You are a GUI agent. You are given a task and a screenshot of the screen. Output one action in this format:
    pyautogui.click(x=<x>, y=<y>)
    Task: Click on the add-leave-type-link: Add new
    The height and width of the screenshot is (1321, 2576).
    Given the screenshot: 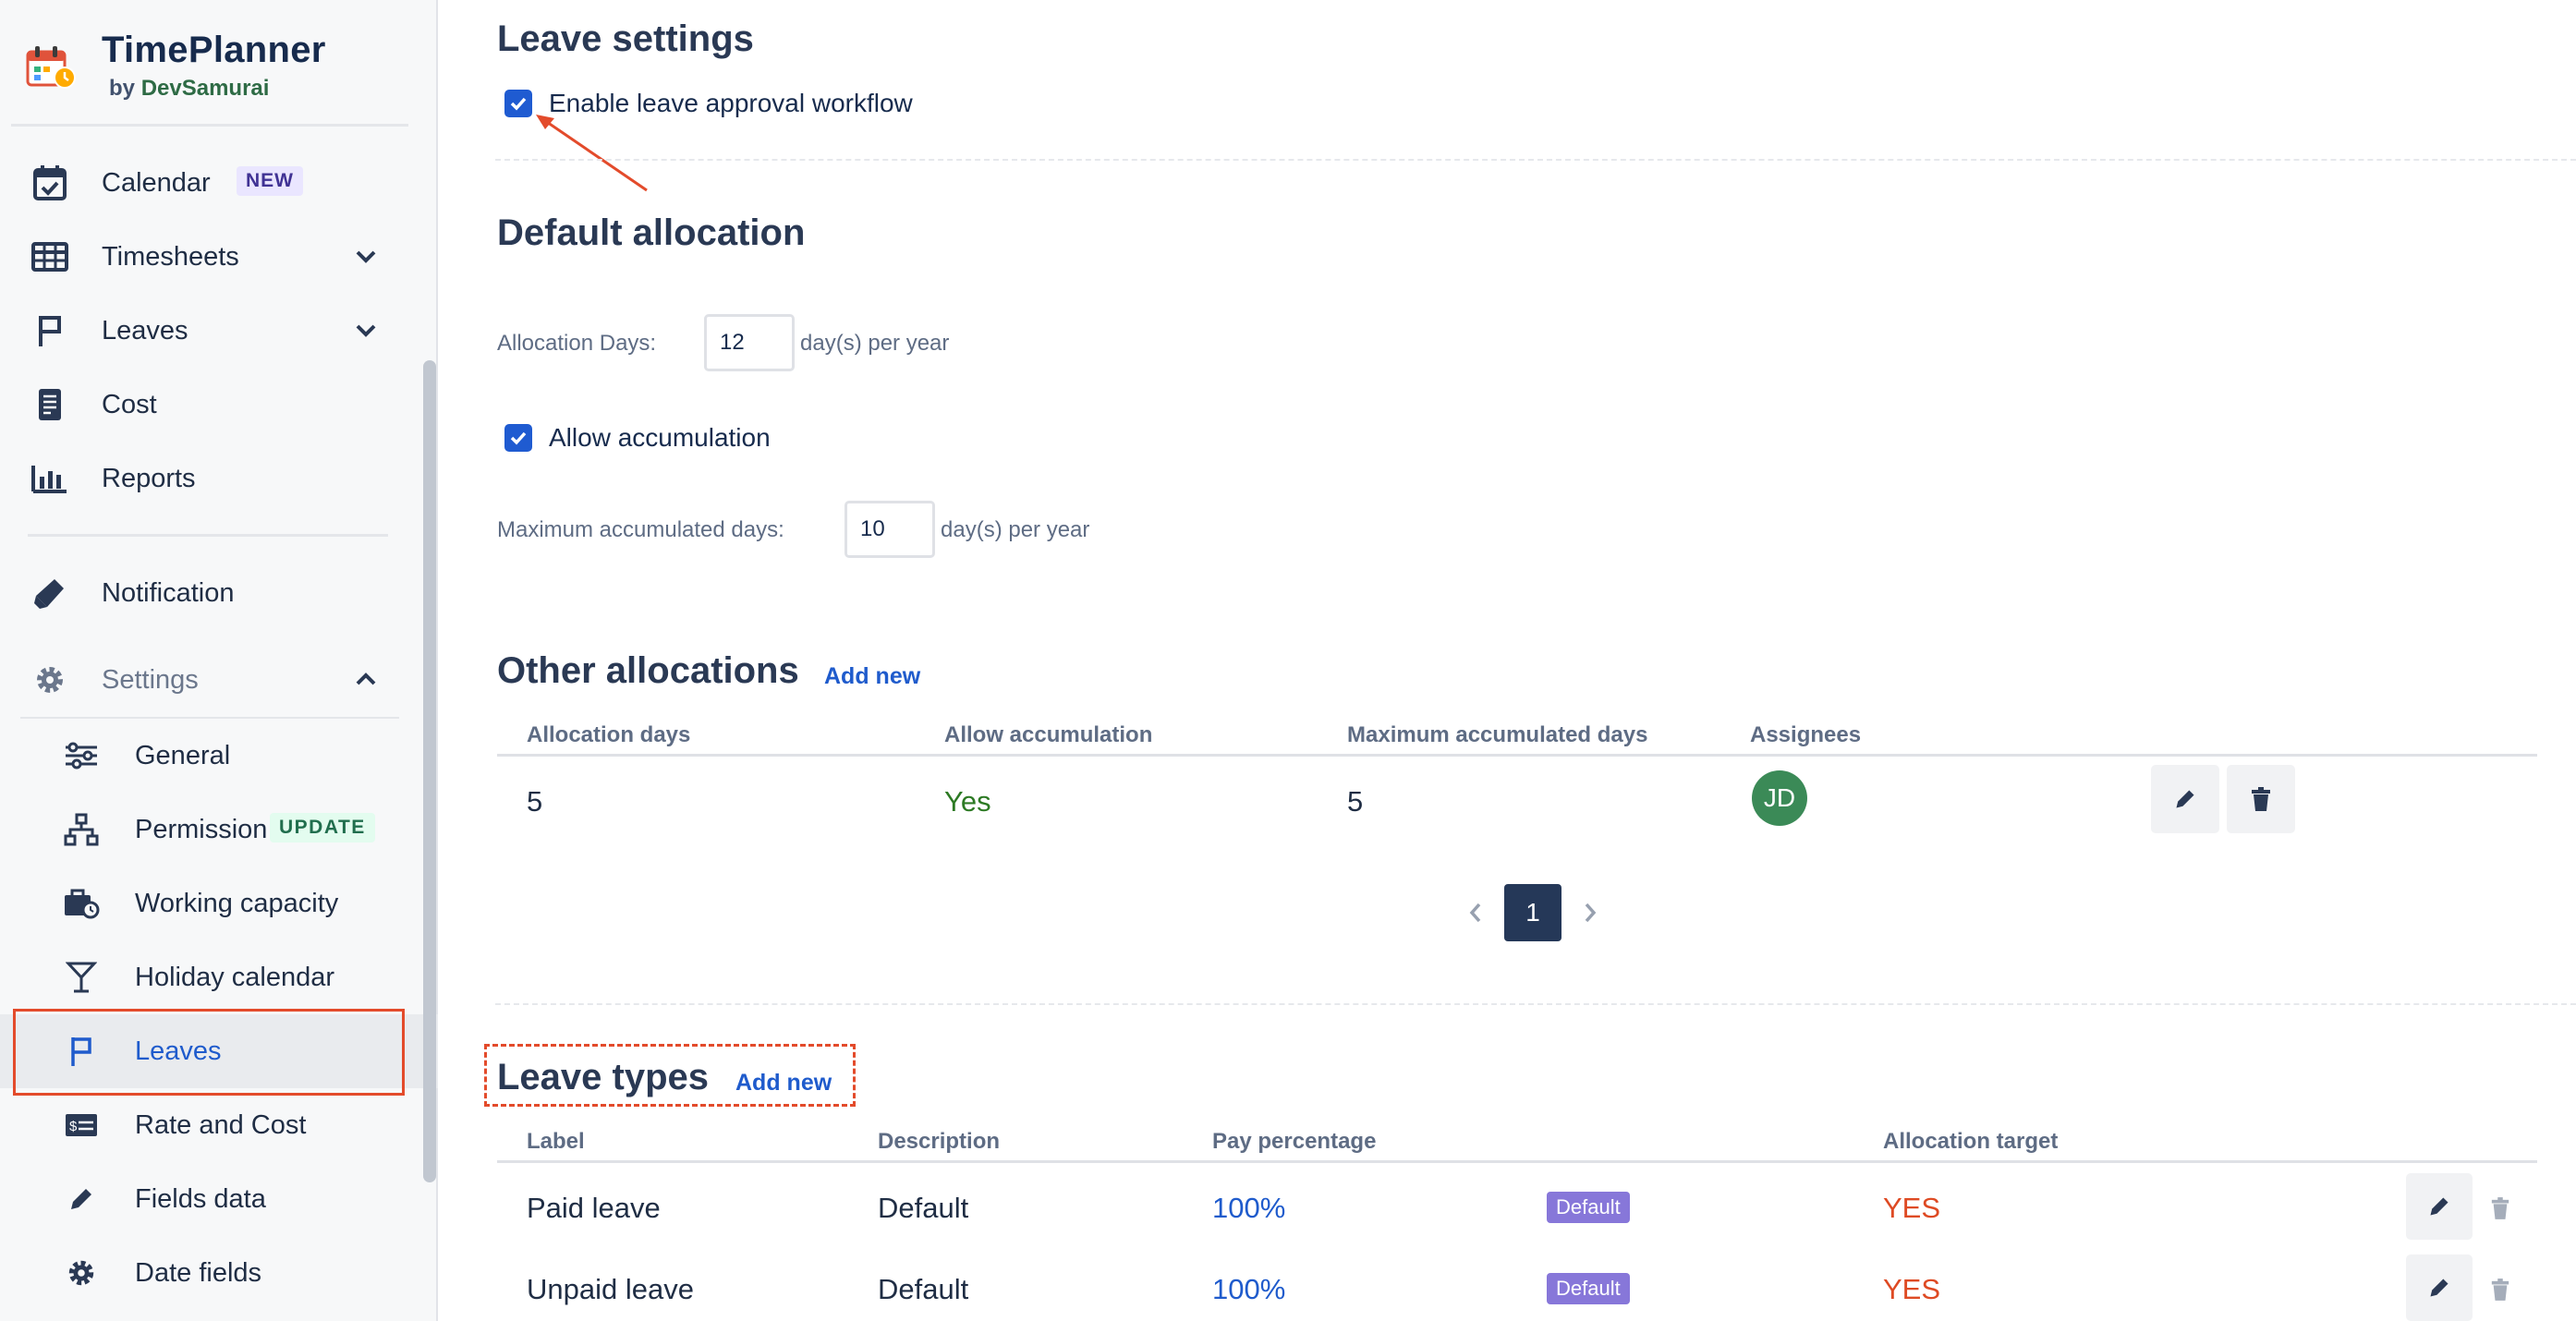 What is the action you would take?
    pyautogui.click(x=783, y=1083)
    